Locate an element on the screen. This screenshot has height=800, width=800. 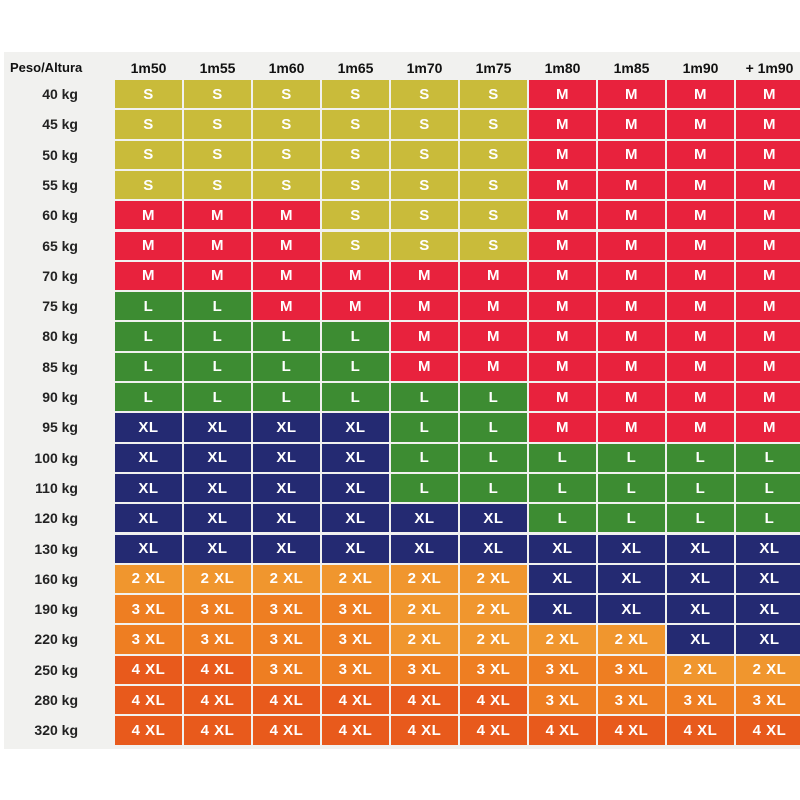
row-header: 90 kg is located at coordinates (60, 397).